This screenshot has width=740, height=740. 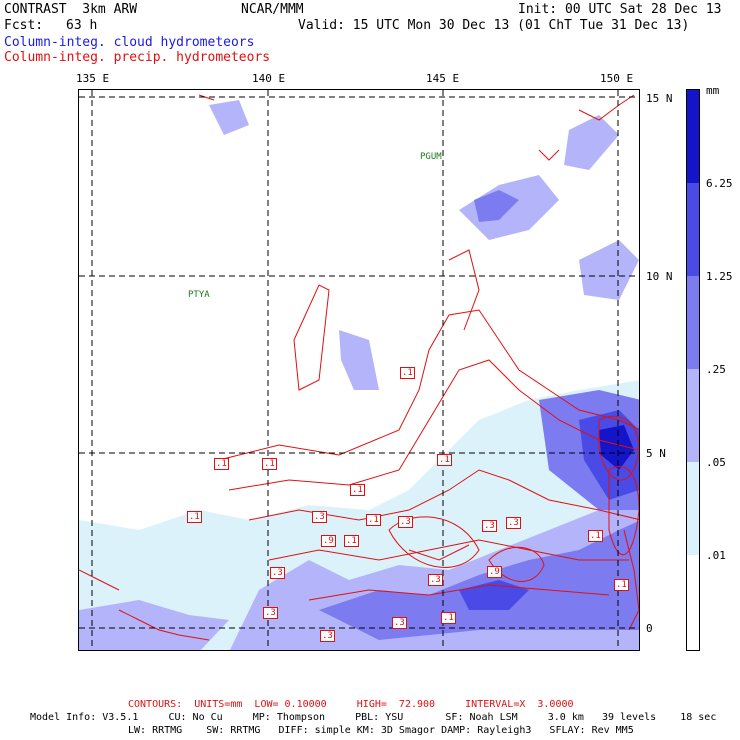 What do you see at coordinates (82, 25) in the screenshot?
I see `fcst-value: 63 h` at bounding box center [82, 25].